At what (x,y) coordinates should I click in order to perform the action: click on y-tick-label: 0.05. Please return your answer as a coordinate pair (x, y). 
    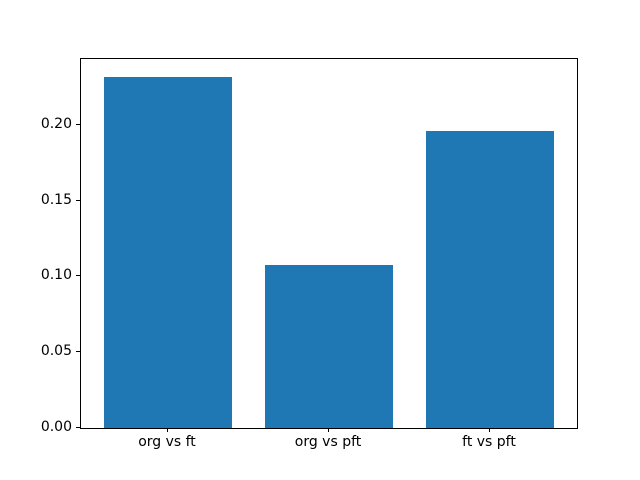
    Looking at the image, I should click on (56, 350).